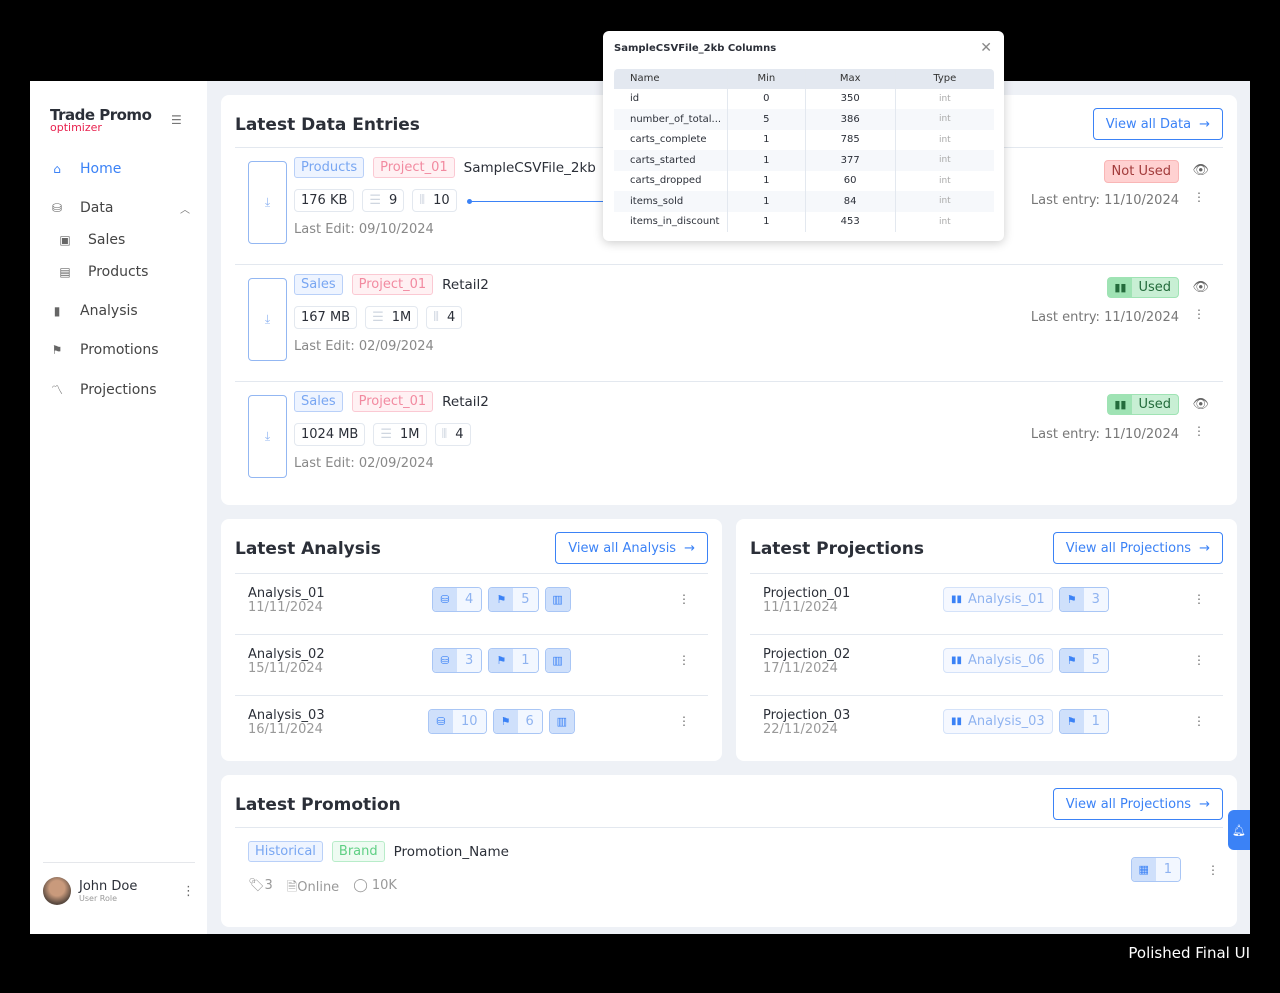 This screenshot has width=1280, height=993. What do you see at coordinates (1157, 124) in the screenshot?
I see `view-all-data-button: View all Data →` at bounding box center [1157, 124].